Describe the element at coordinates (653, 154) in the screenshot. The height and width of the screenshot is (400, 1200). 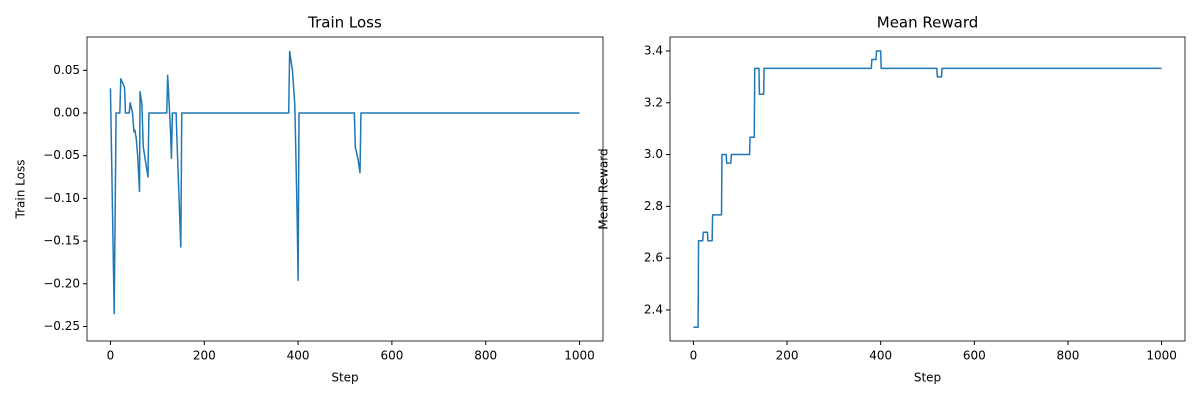
I see `y-tick-label: 3.0` at that location.